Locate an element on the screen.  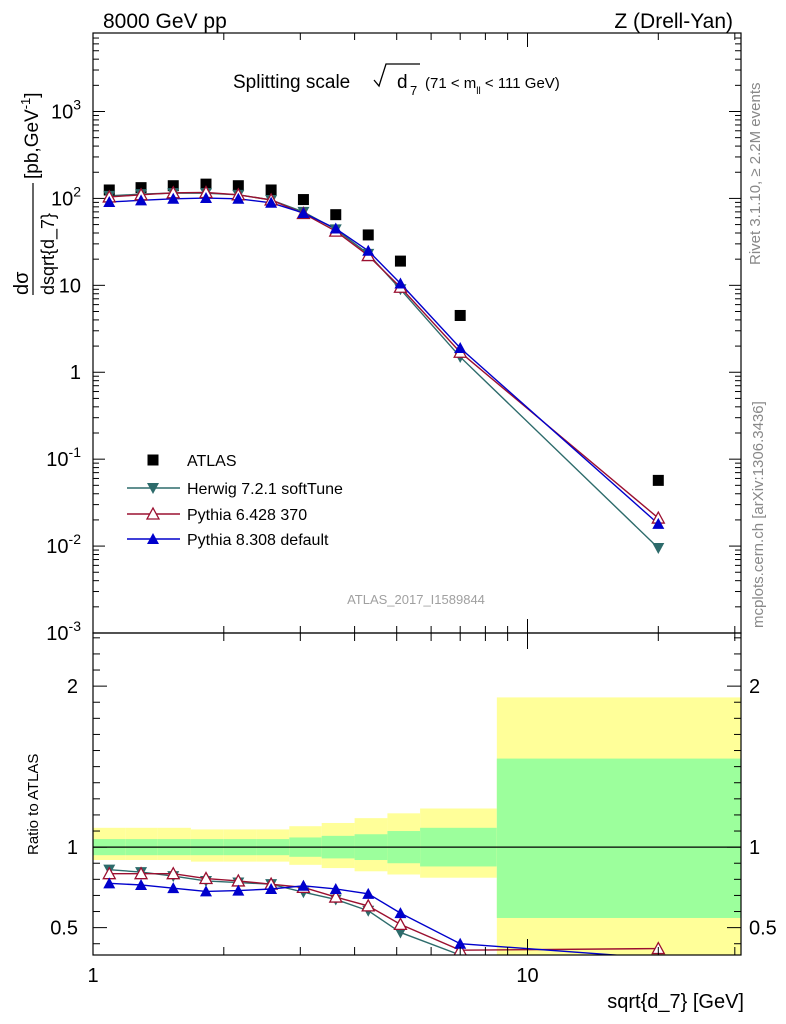
title-subscript: 7 is located at coordinates (413, 90).